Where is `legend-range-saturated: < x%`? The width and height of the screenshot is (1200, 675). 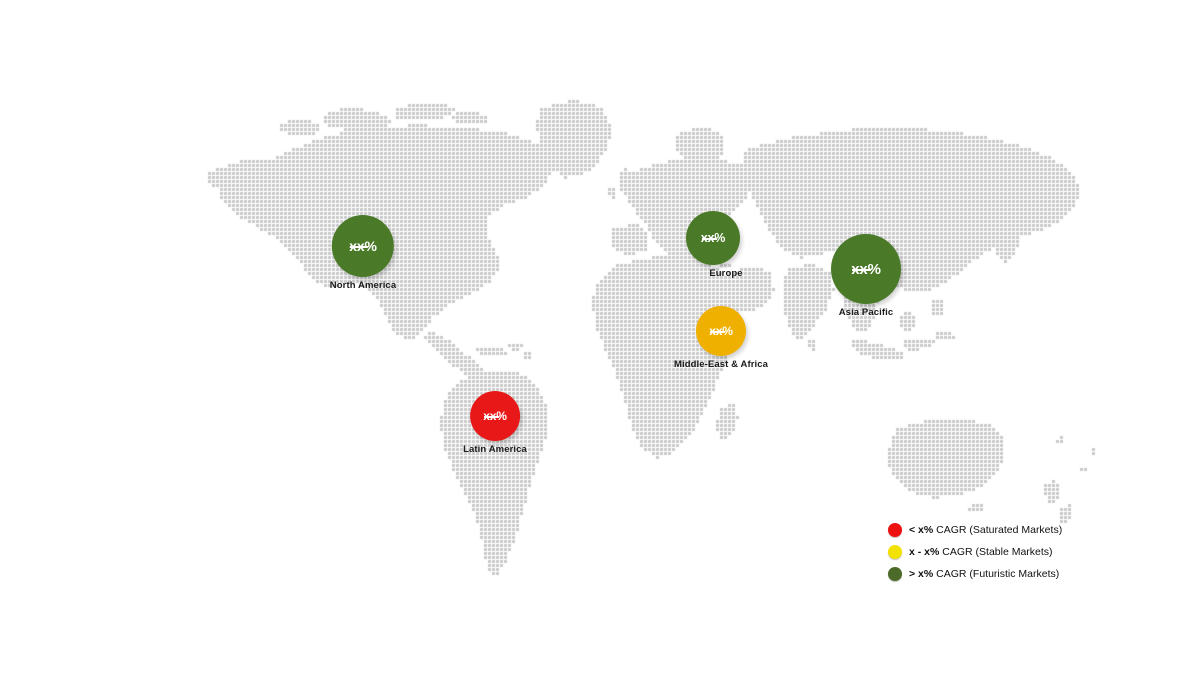 legend-range-saturated: < x% is located at coordinates (921, 530).